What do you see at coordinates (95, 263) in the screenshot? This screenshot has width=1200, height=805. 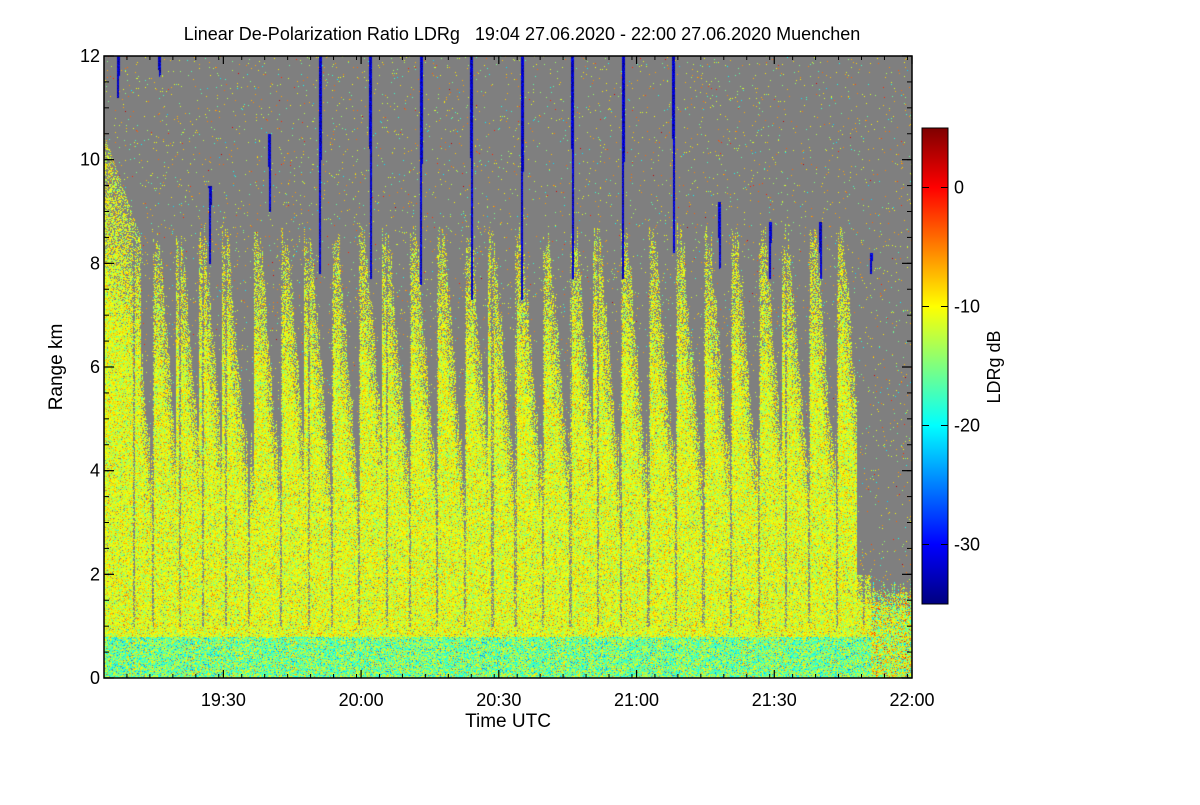 I see `y-tick-label-4: 8` at bounding box center [95, 263].